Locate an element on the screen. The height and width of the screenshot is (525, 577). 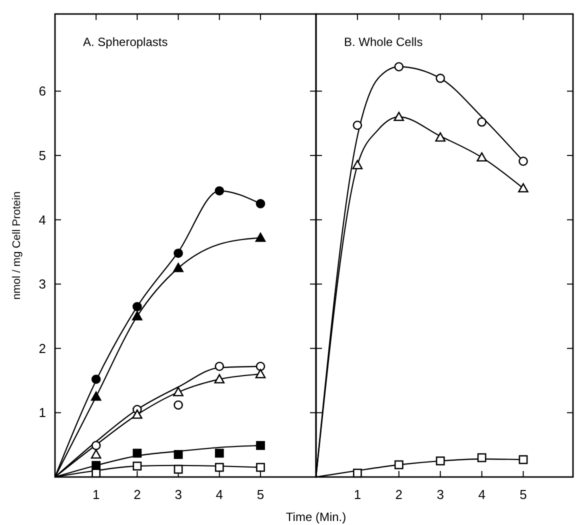
text: B. Whole Cells is located at coordinates (383, 42).